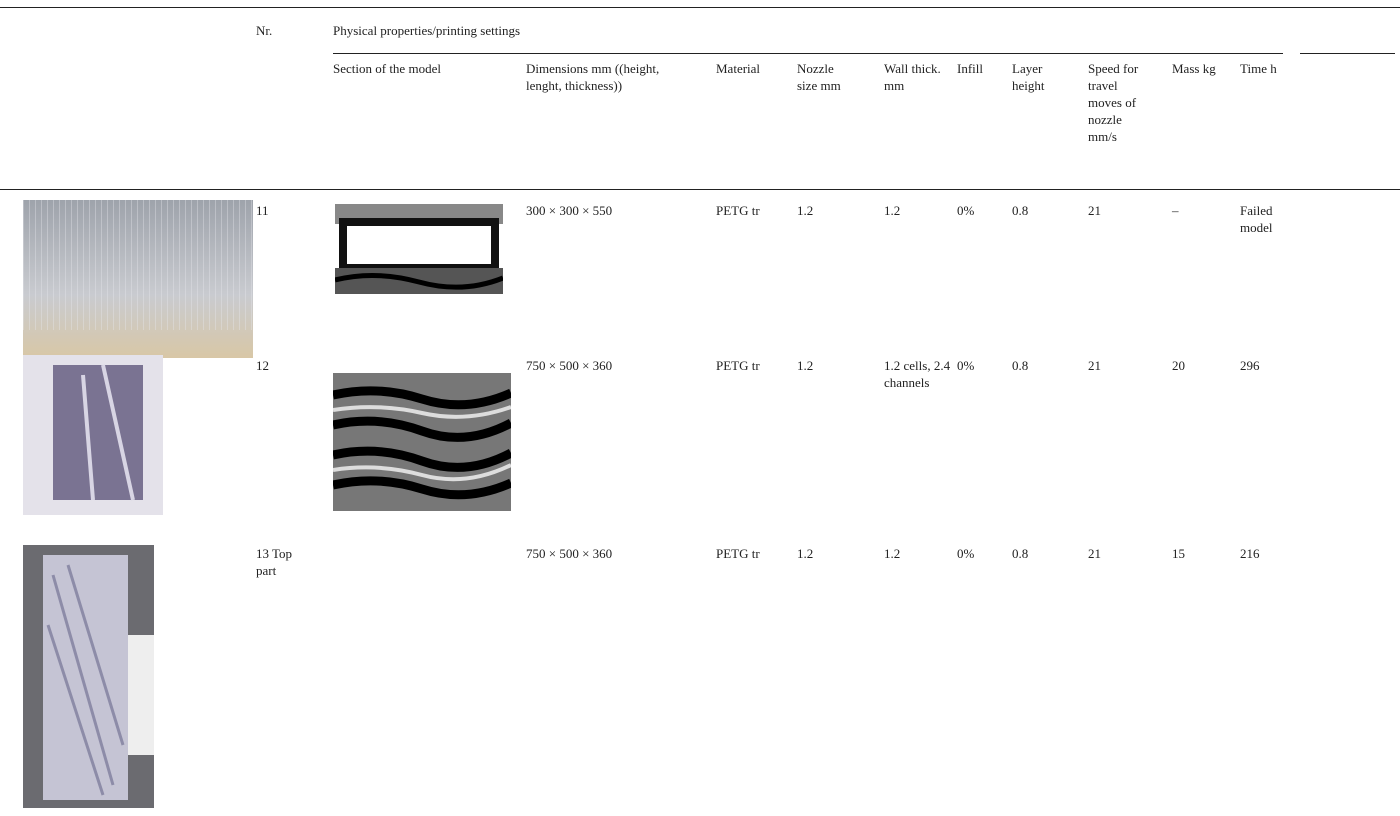 Image resolution: width=1400 pixels, height=816 pixels. I want to click on row-number: 13 Top part, so click(274, 562).